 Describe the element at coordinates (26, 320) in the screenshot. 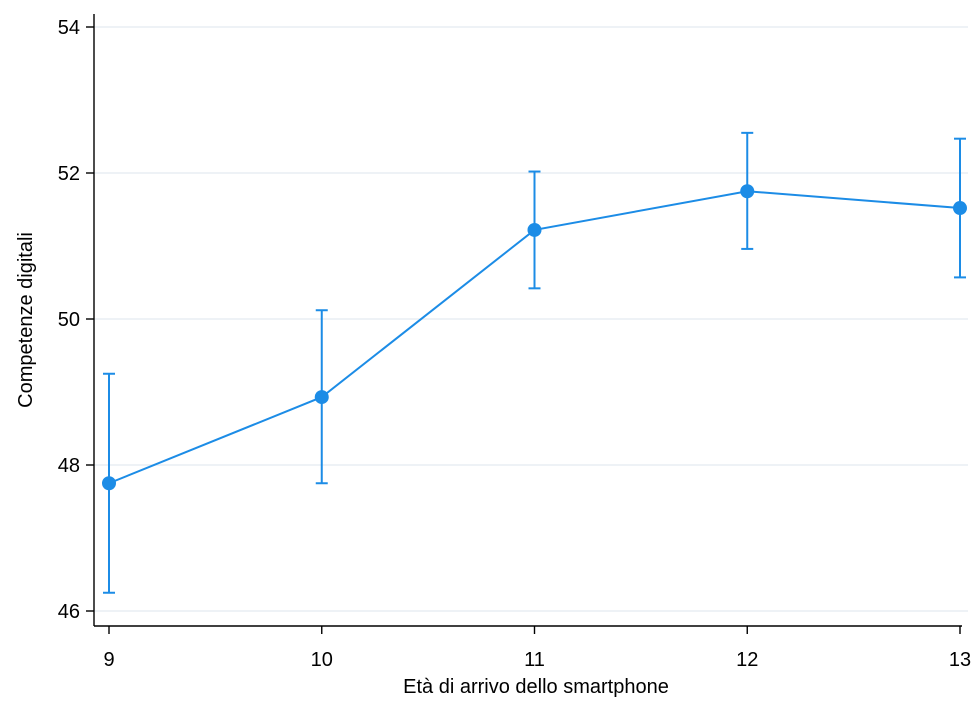

I see `y-axis-title: Competenze digitali` at that location.